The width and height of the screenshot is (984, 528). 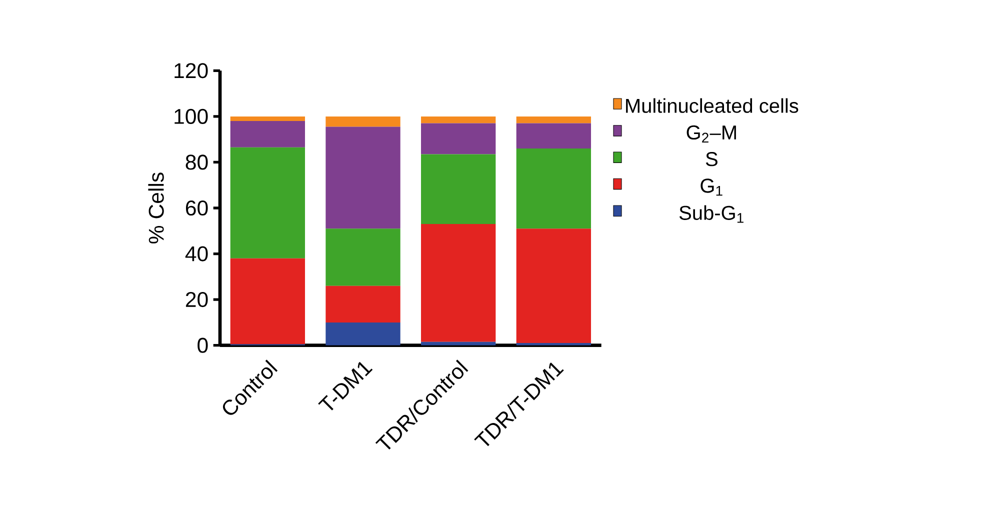 I want to click on text: S, so click(x=712, y=159).